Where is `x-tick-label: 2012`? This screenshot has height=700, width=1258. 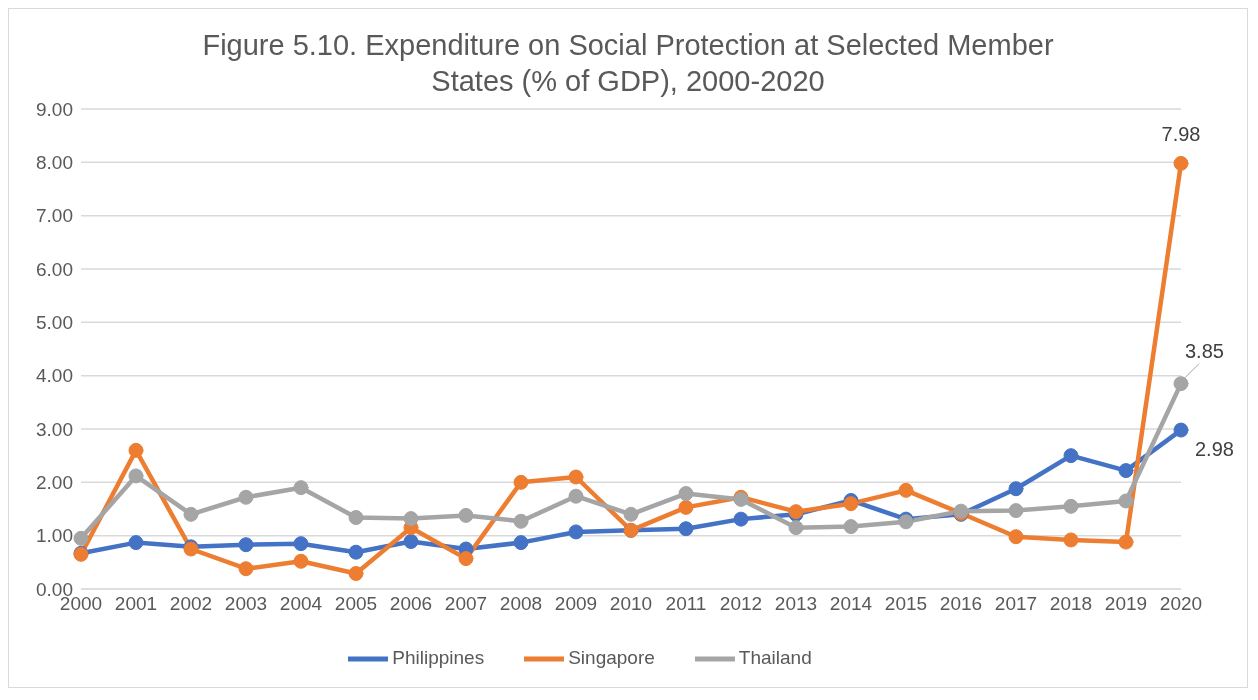 x-tick-label: 2012 is located at coordinates (741, 604).